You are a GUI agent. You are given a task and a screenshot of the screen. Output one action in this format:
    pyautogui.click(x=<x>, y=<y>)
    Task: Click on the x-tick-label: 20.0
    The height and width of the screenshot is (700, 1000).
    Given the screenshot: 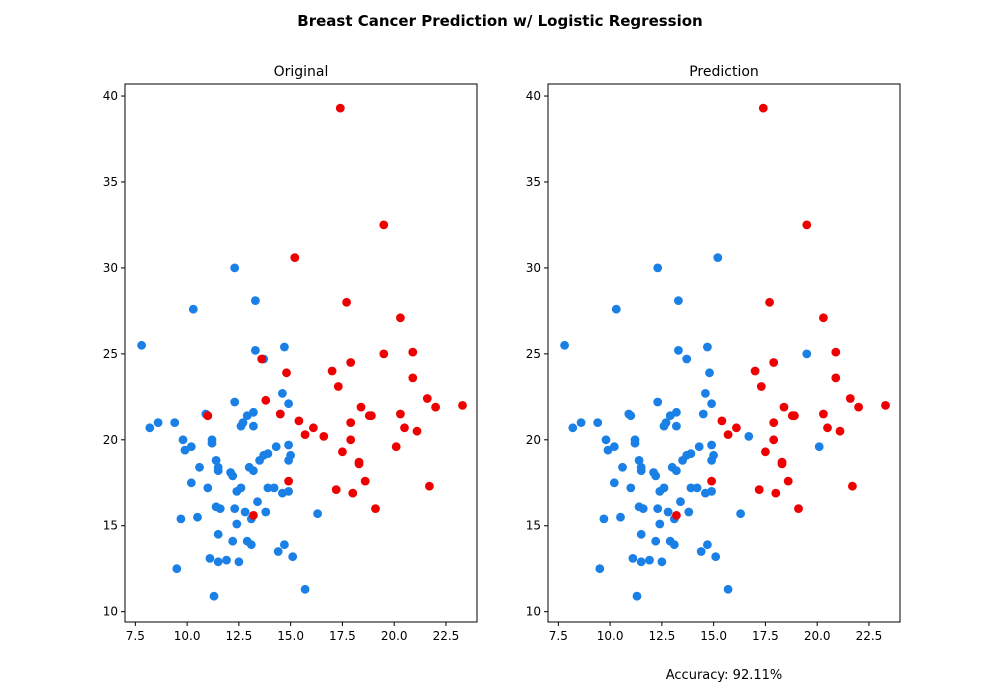 What is the action you would take?
    pyautogui.click(x=817, y=636)
    